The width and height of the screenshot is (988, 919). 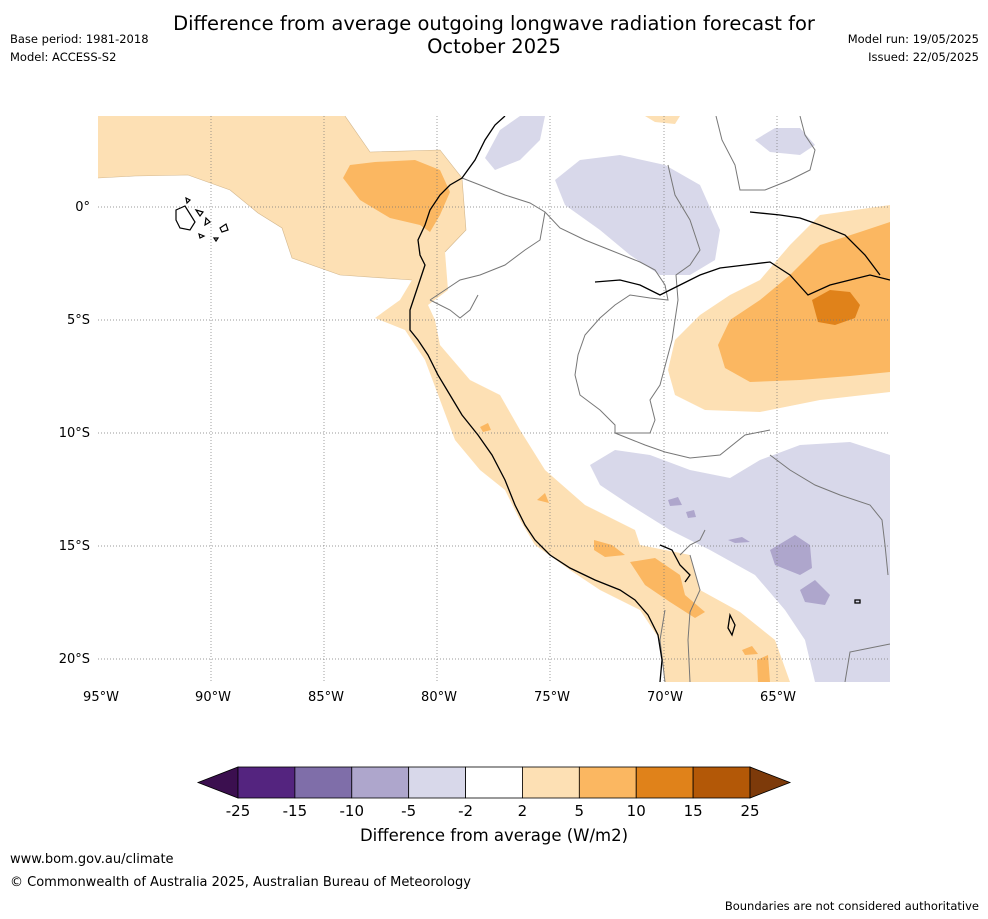 I want to click on y-tick-10s: 10°S, so click(x=74, y=433).